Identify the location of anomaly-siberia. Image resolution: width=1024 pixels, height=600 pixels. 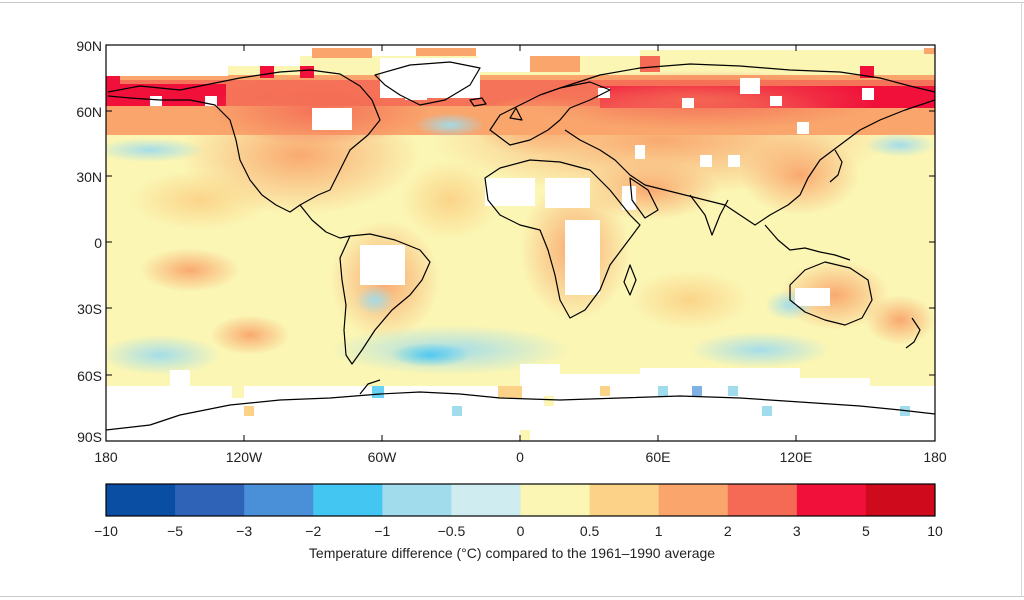
(700, 100).